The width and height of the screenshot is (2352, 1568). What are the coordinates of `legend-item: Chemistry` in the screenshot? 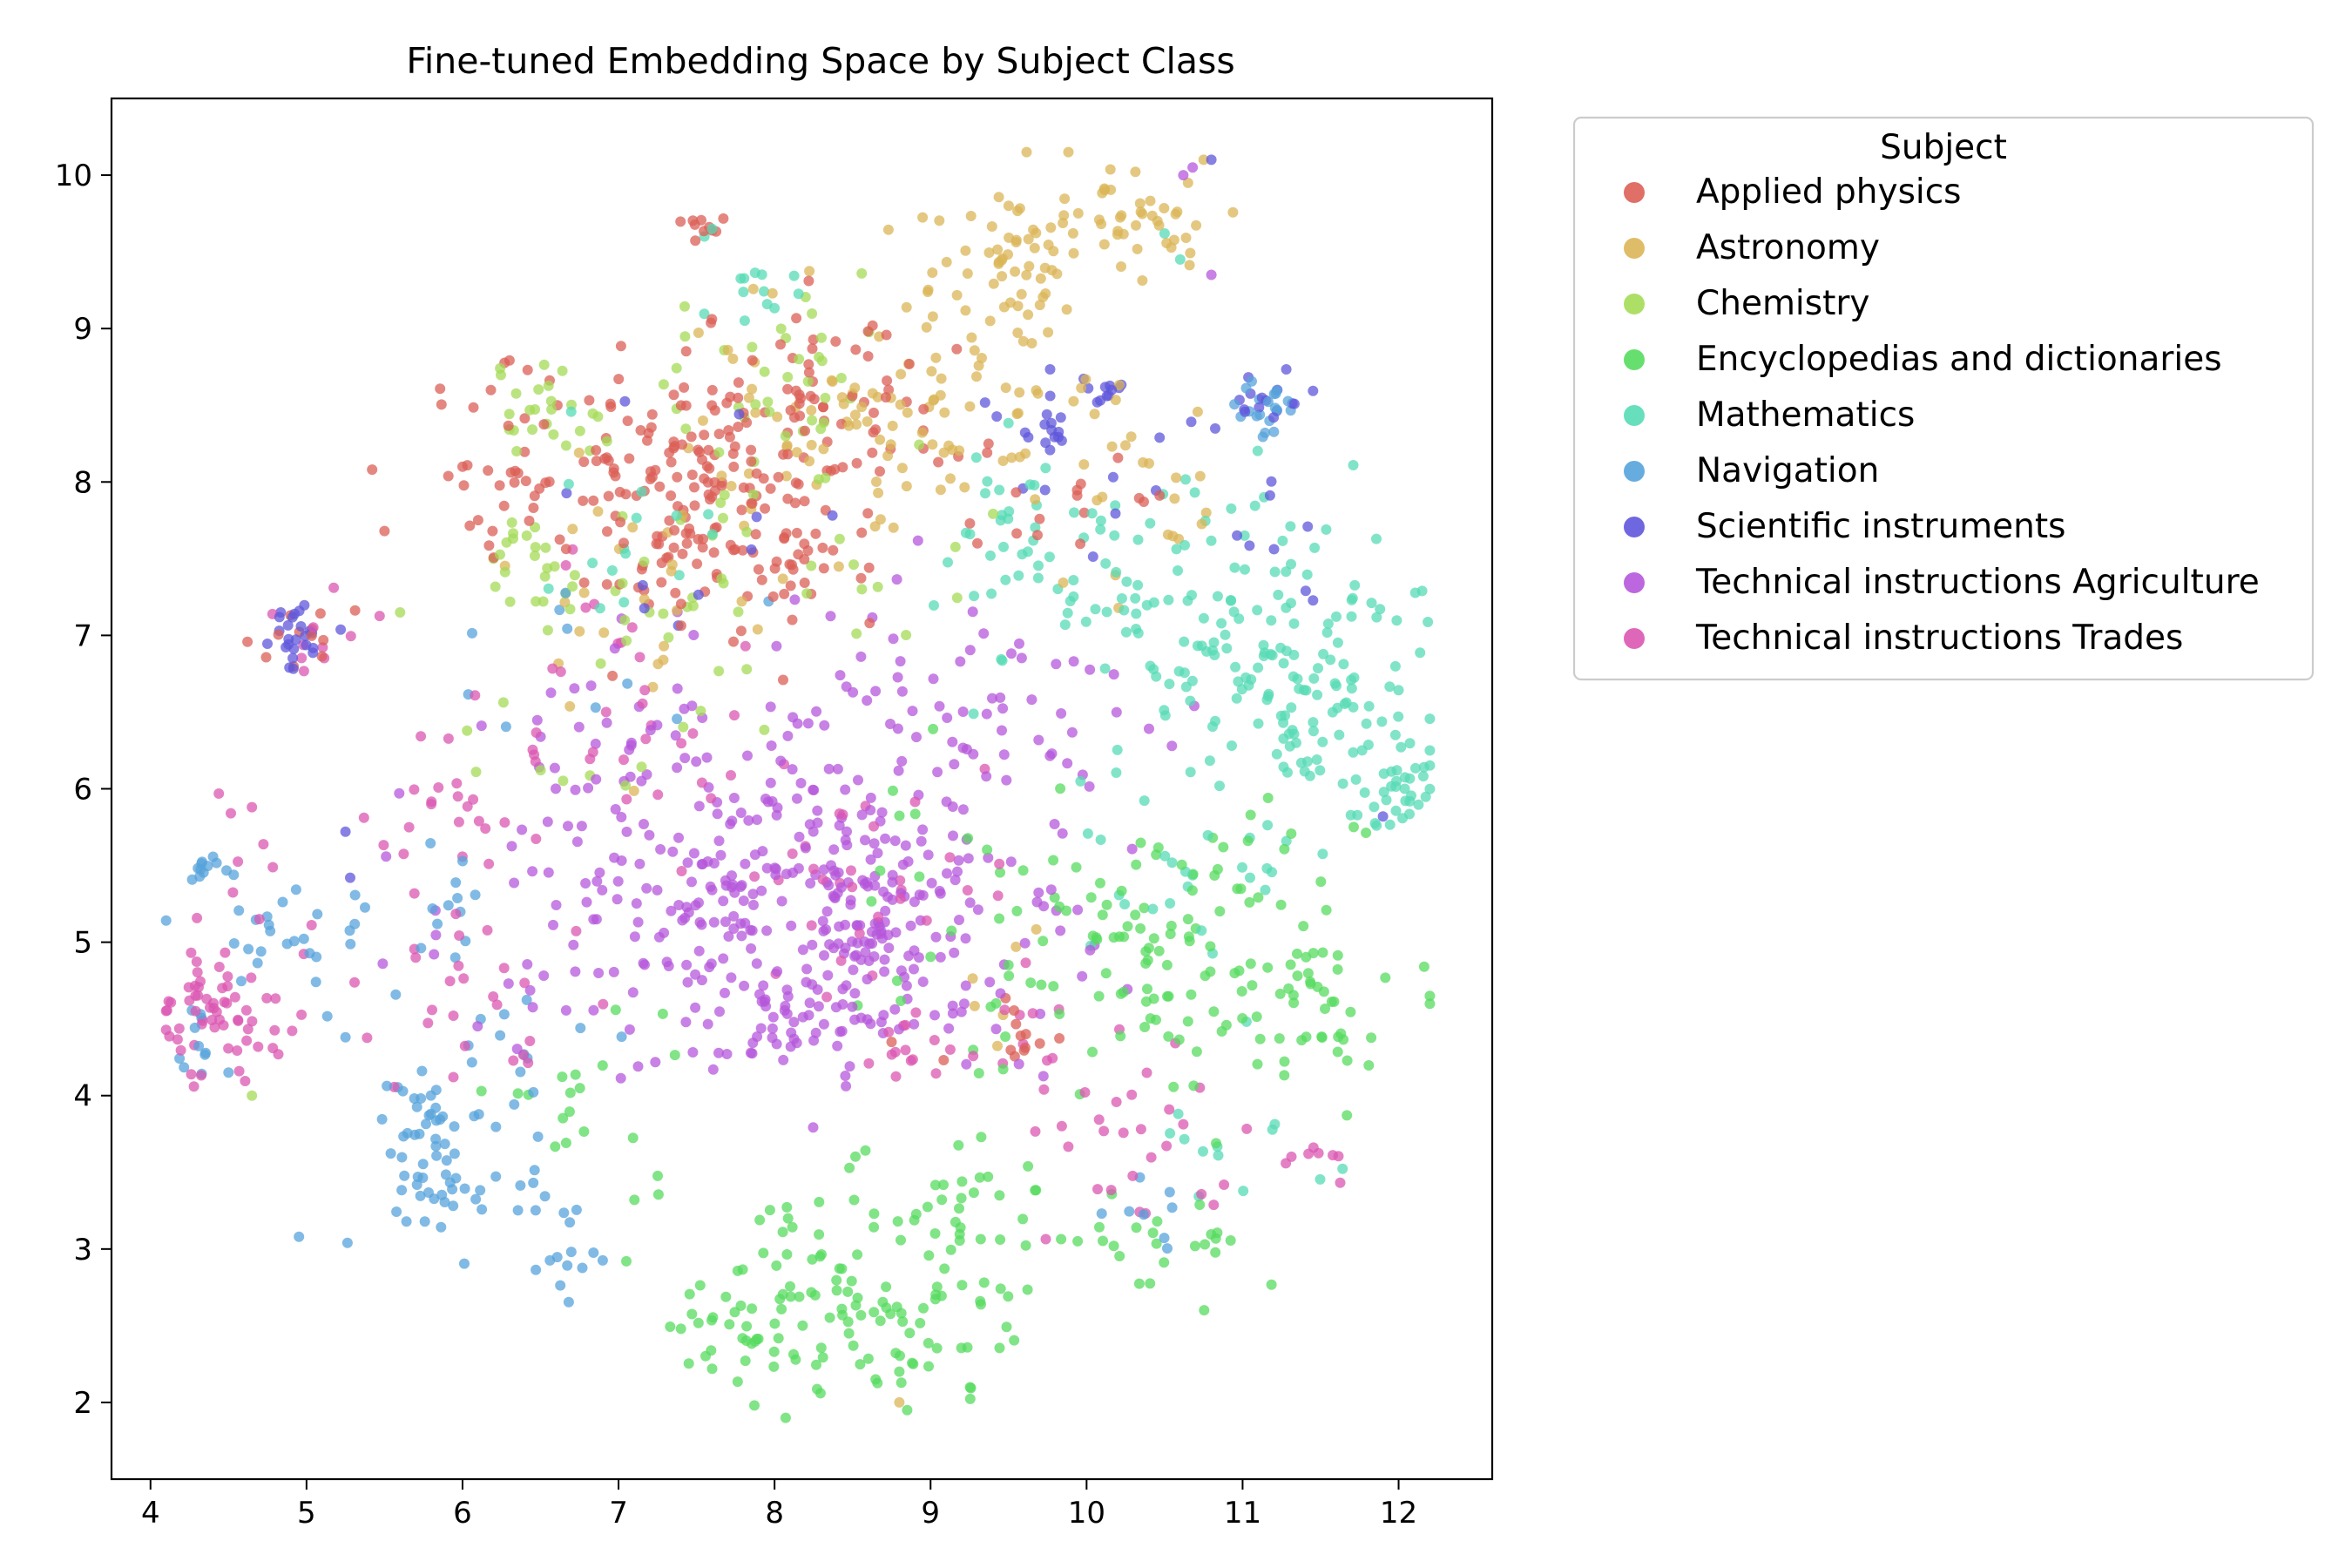 It's located at (1747, 303).